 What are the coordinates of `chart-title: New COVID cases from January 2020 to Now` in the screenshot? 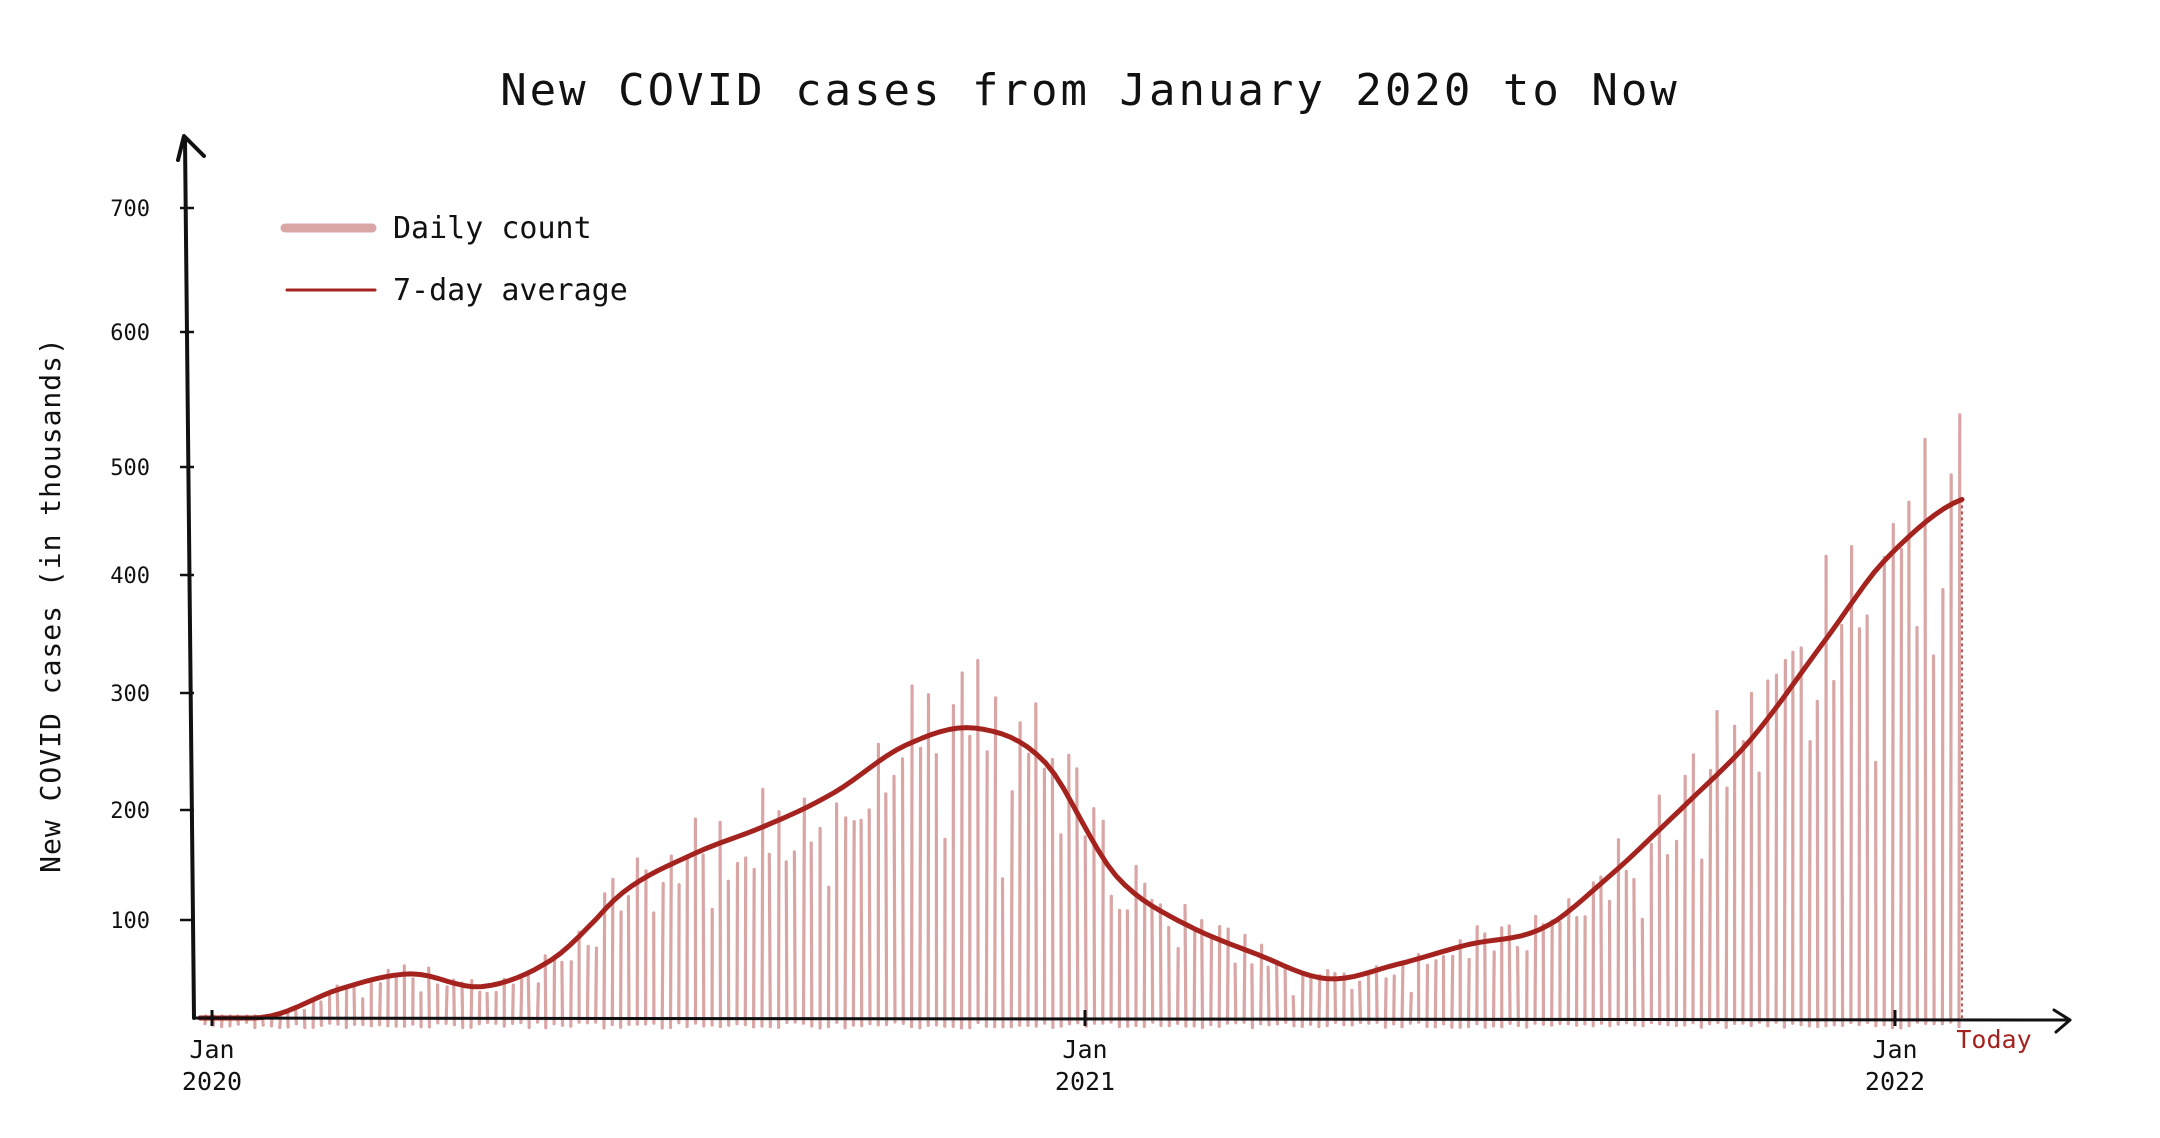 It's located at (1090, 90).